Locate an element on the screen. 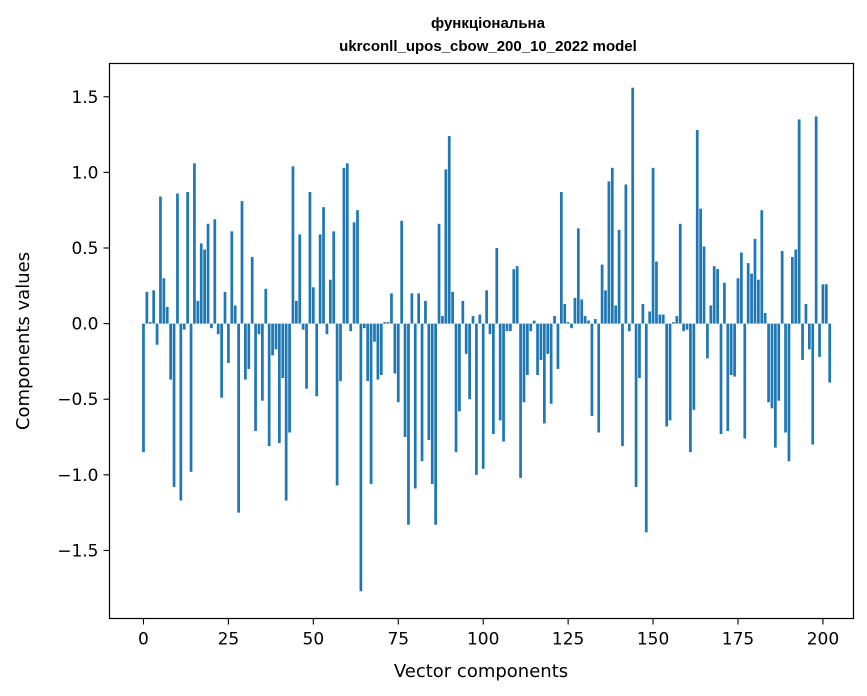  y-tick-label-3: 0.0 is located at coordinates (84, 325).